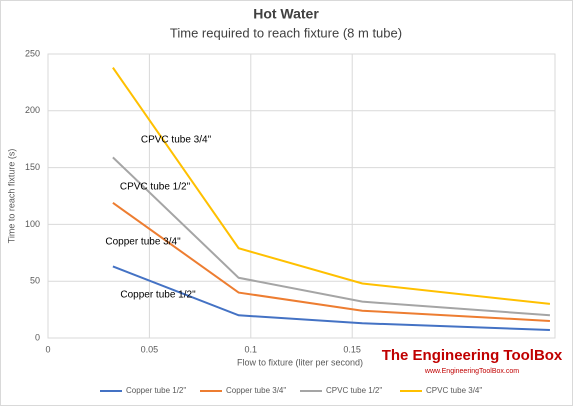  What do you see at coordinates (472, 355) in the screenshot?
I see `logo-title: The Engineering ToolBox` at bounding box center [472, 355].